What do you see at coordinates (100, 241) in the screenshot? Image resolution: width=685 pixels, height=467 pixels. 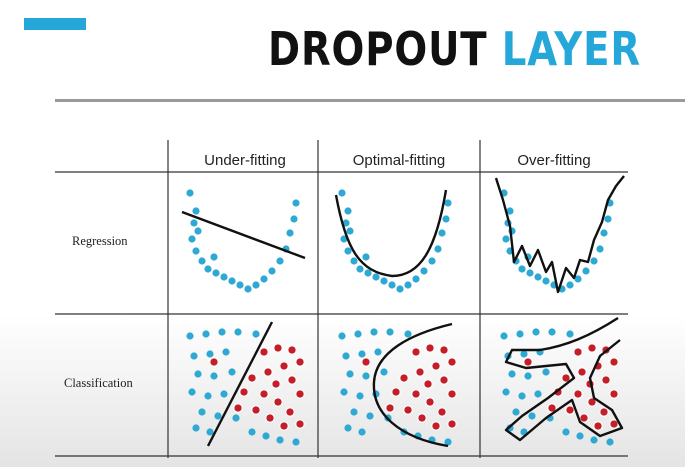 I see `row-label-regression: Regression` at bounding box center [100, 241].